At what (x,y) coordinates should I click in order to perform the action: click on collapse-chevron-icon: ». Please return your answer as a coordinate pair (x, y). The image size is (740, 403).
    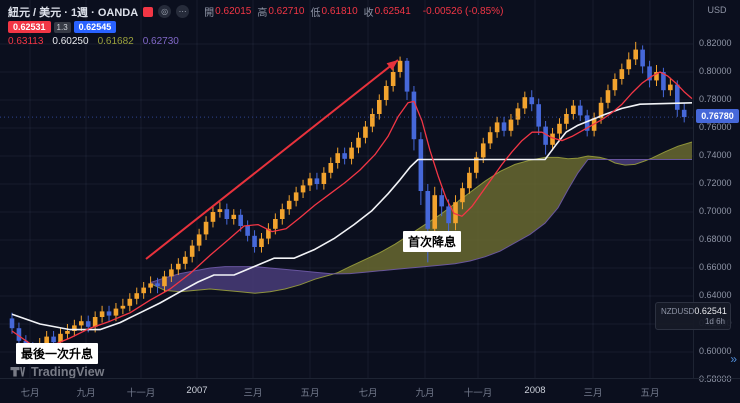
    Looking at the image, I should click on (733, 359).